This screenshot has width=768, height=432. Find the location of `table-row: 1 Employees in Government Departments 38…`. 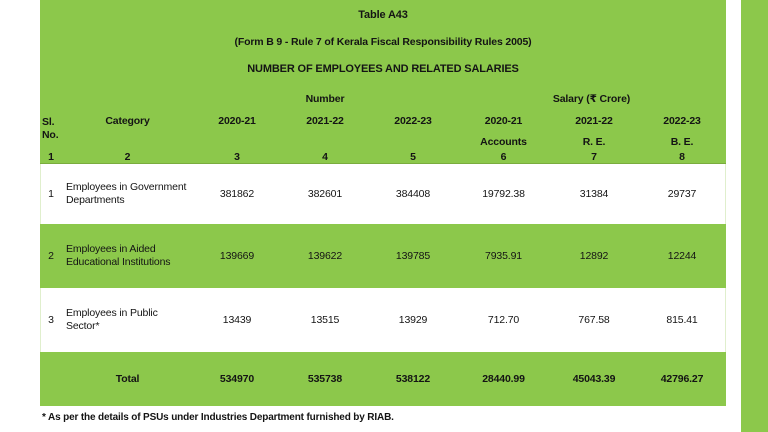

table-row: 1 Employees in Government Departments 38… is located at coordinates (383, 194).